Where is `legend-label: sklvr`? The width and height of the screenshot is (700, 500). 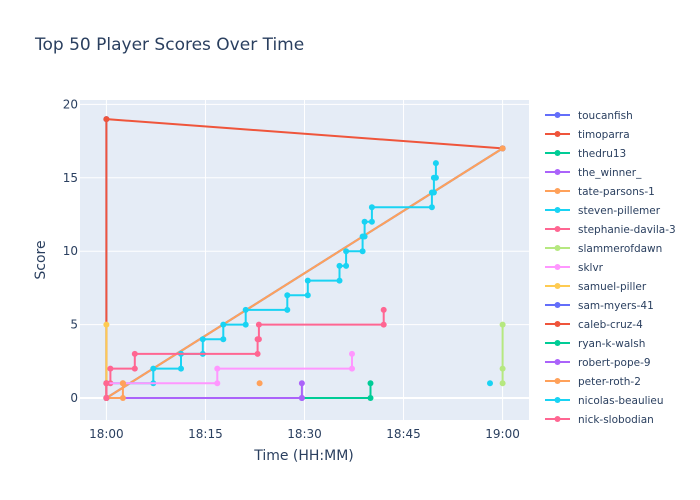
legend-label: sklvr is located at coordinates (591, 268).